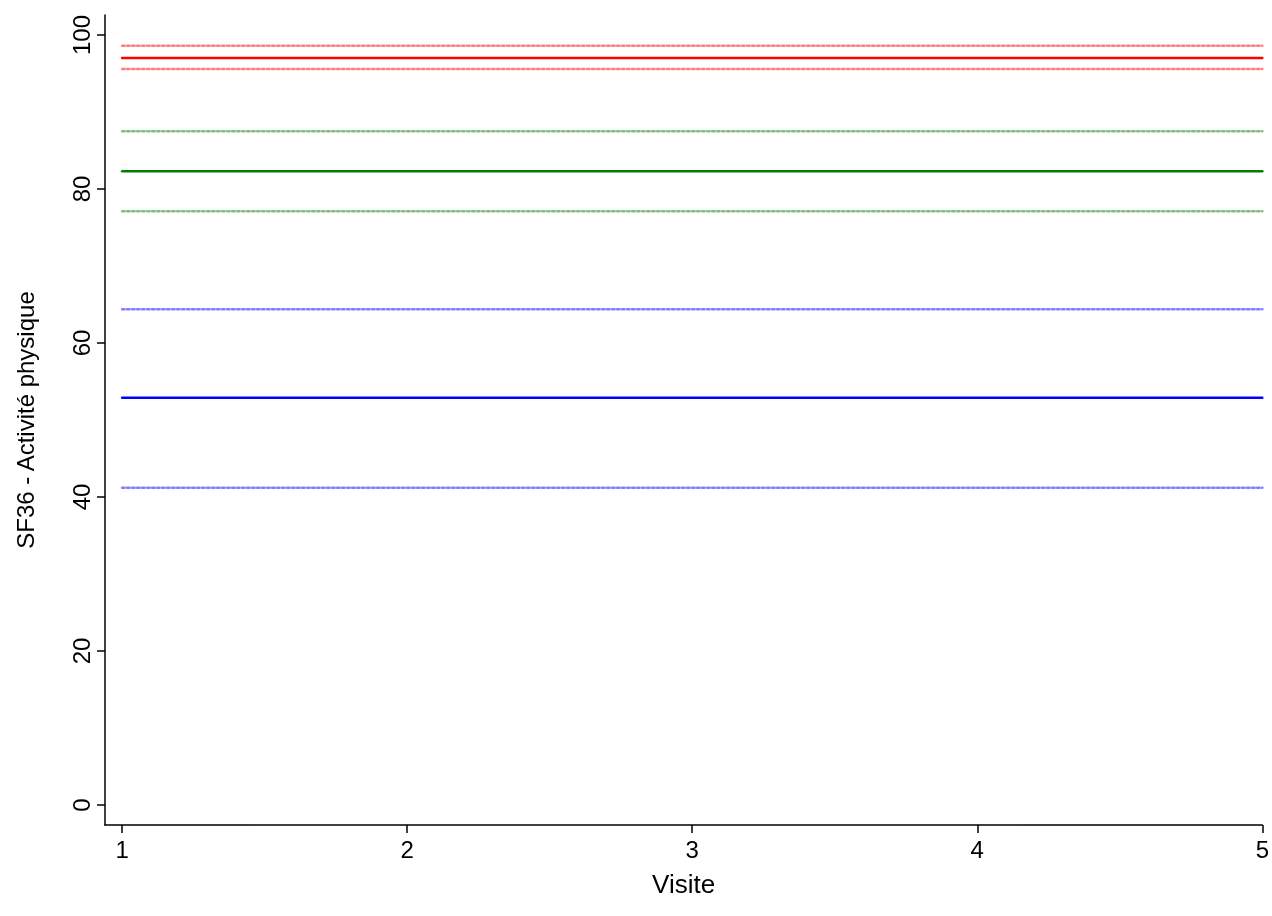 Image resolution: width=1272 pixels, height=916 pixels. I want to click on x-tick-label: 2, so click(407, 849).